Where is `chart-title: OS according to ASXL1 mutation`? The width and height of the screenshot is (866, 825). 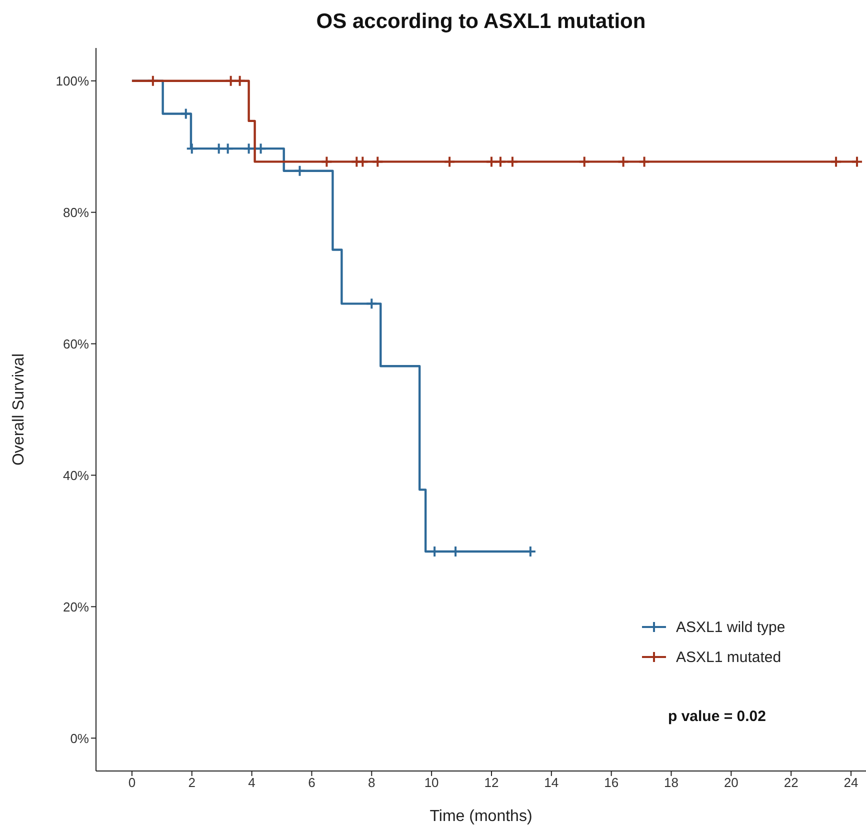 chart-title: OS according to ASXL1 mutation is located at coordinates (481, 22).